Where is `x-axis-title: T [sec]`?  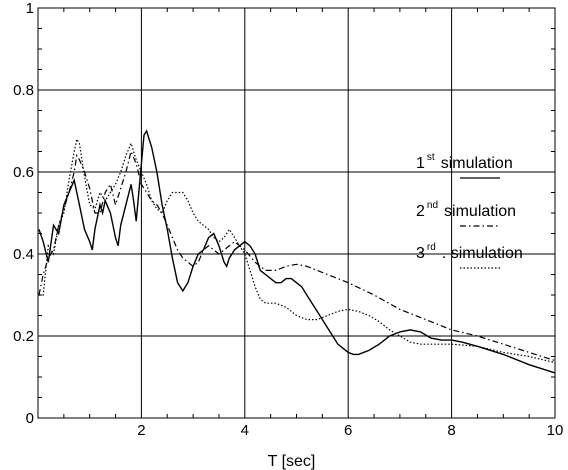 x-axis-title: T [sec] is located at coordinates (292, 461).